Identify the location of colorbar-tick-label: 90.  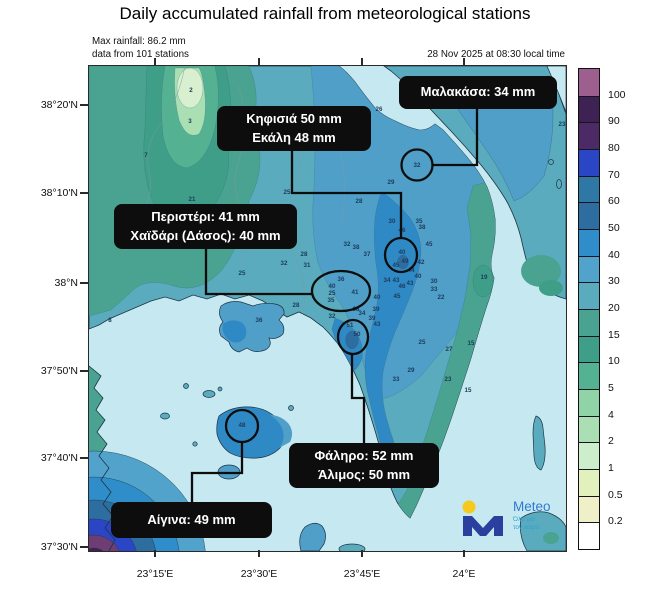
(614, 121).